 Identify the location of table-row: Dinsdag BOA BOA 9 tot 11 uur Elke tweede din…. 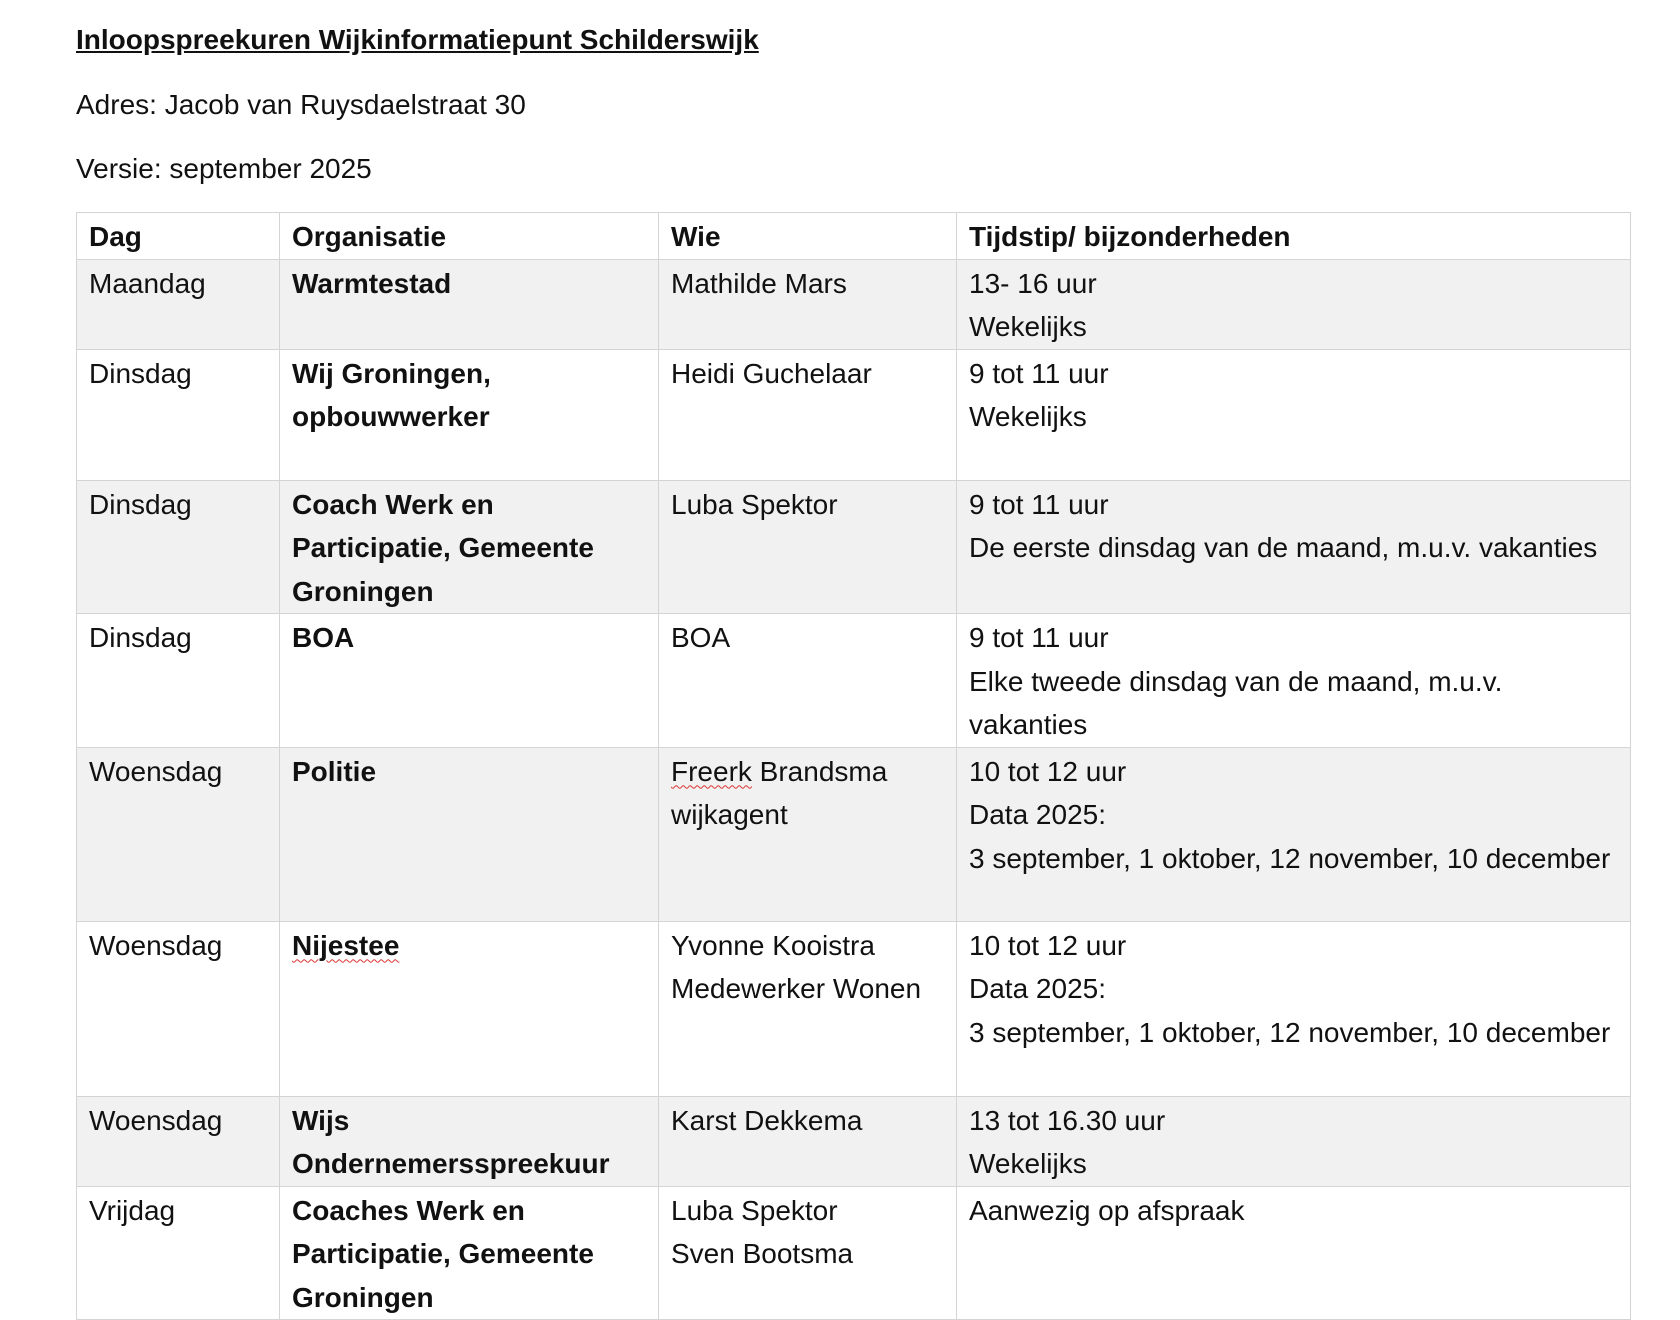
(853, 680).